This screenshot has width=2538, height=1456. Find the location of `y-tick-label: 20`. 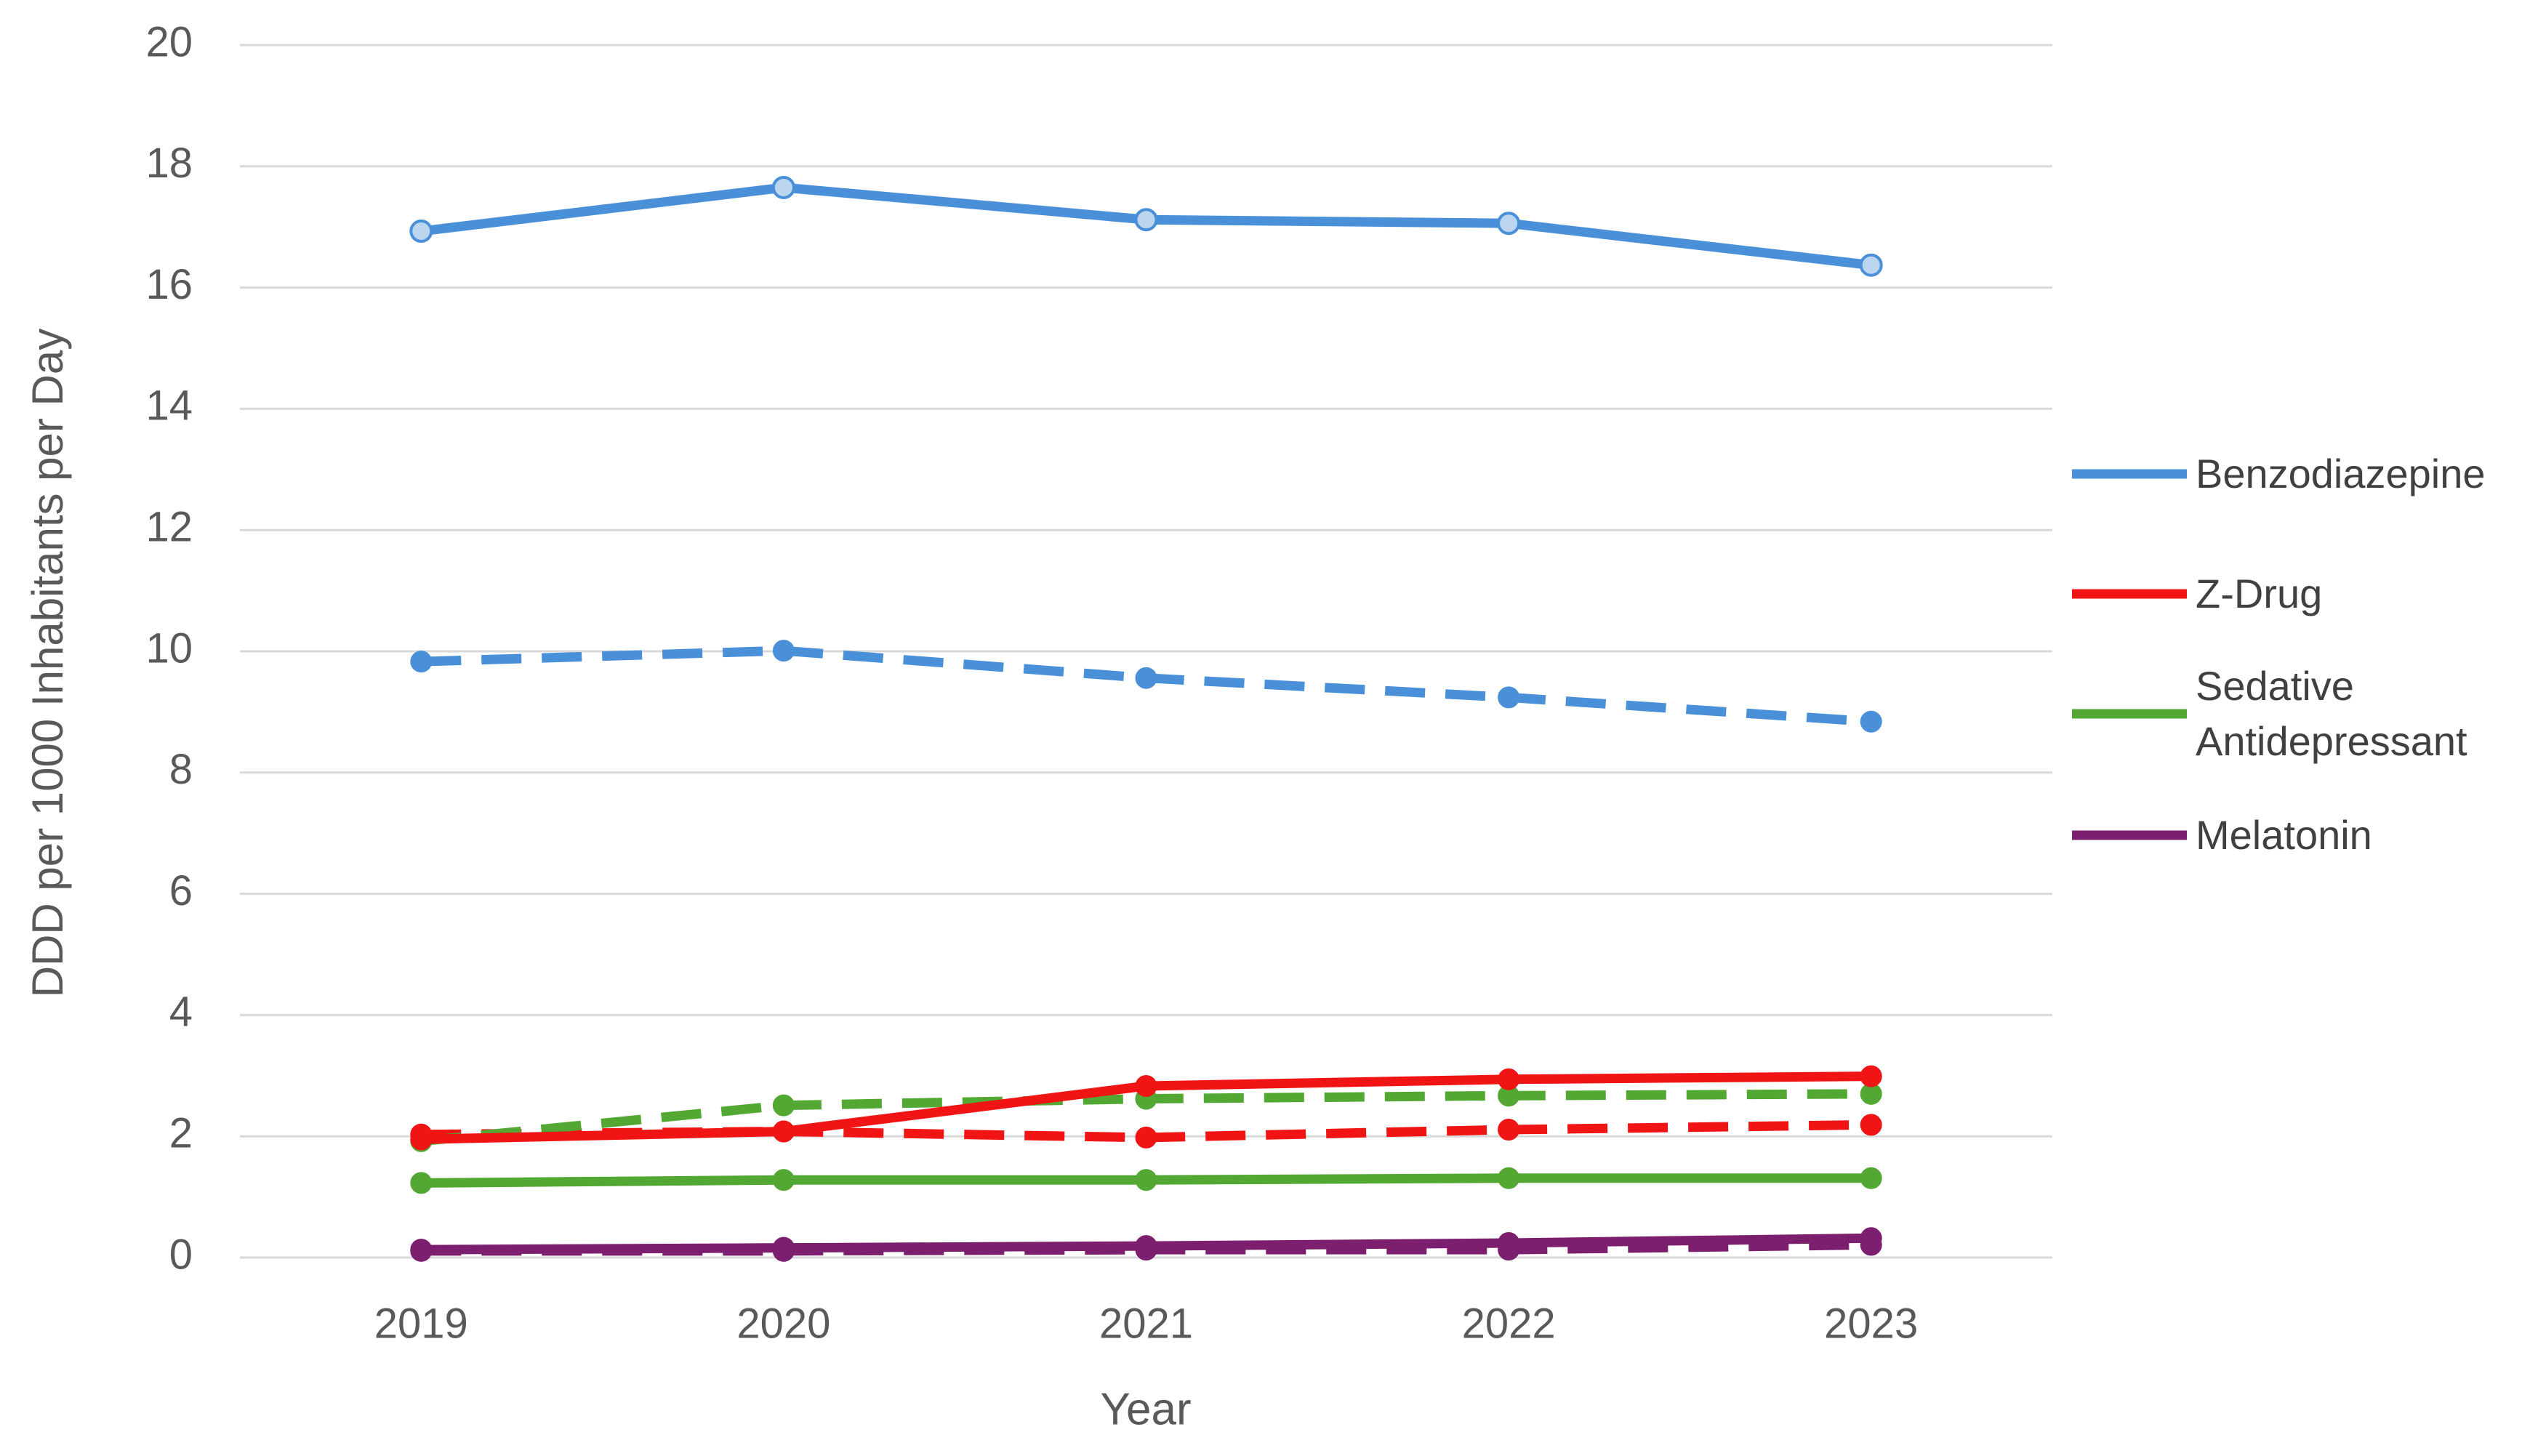

y-tick-label: 20 is located at coordinates (169, 41).